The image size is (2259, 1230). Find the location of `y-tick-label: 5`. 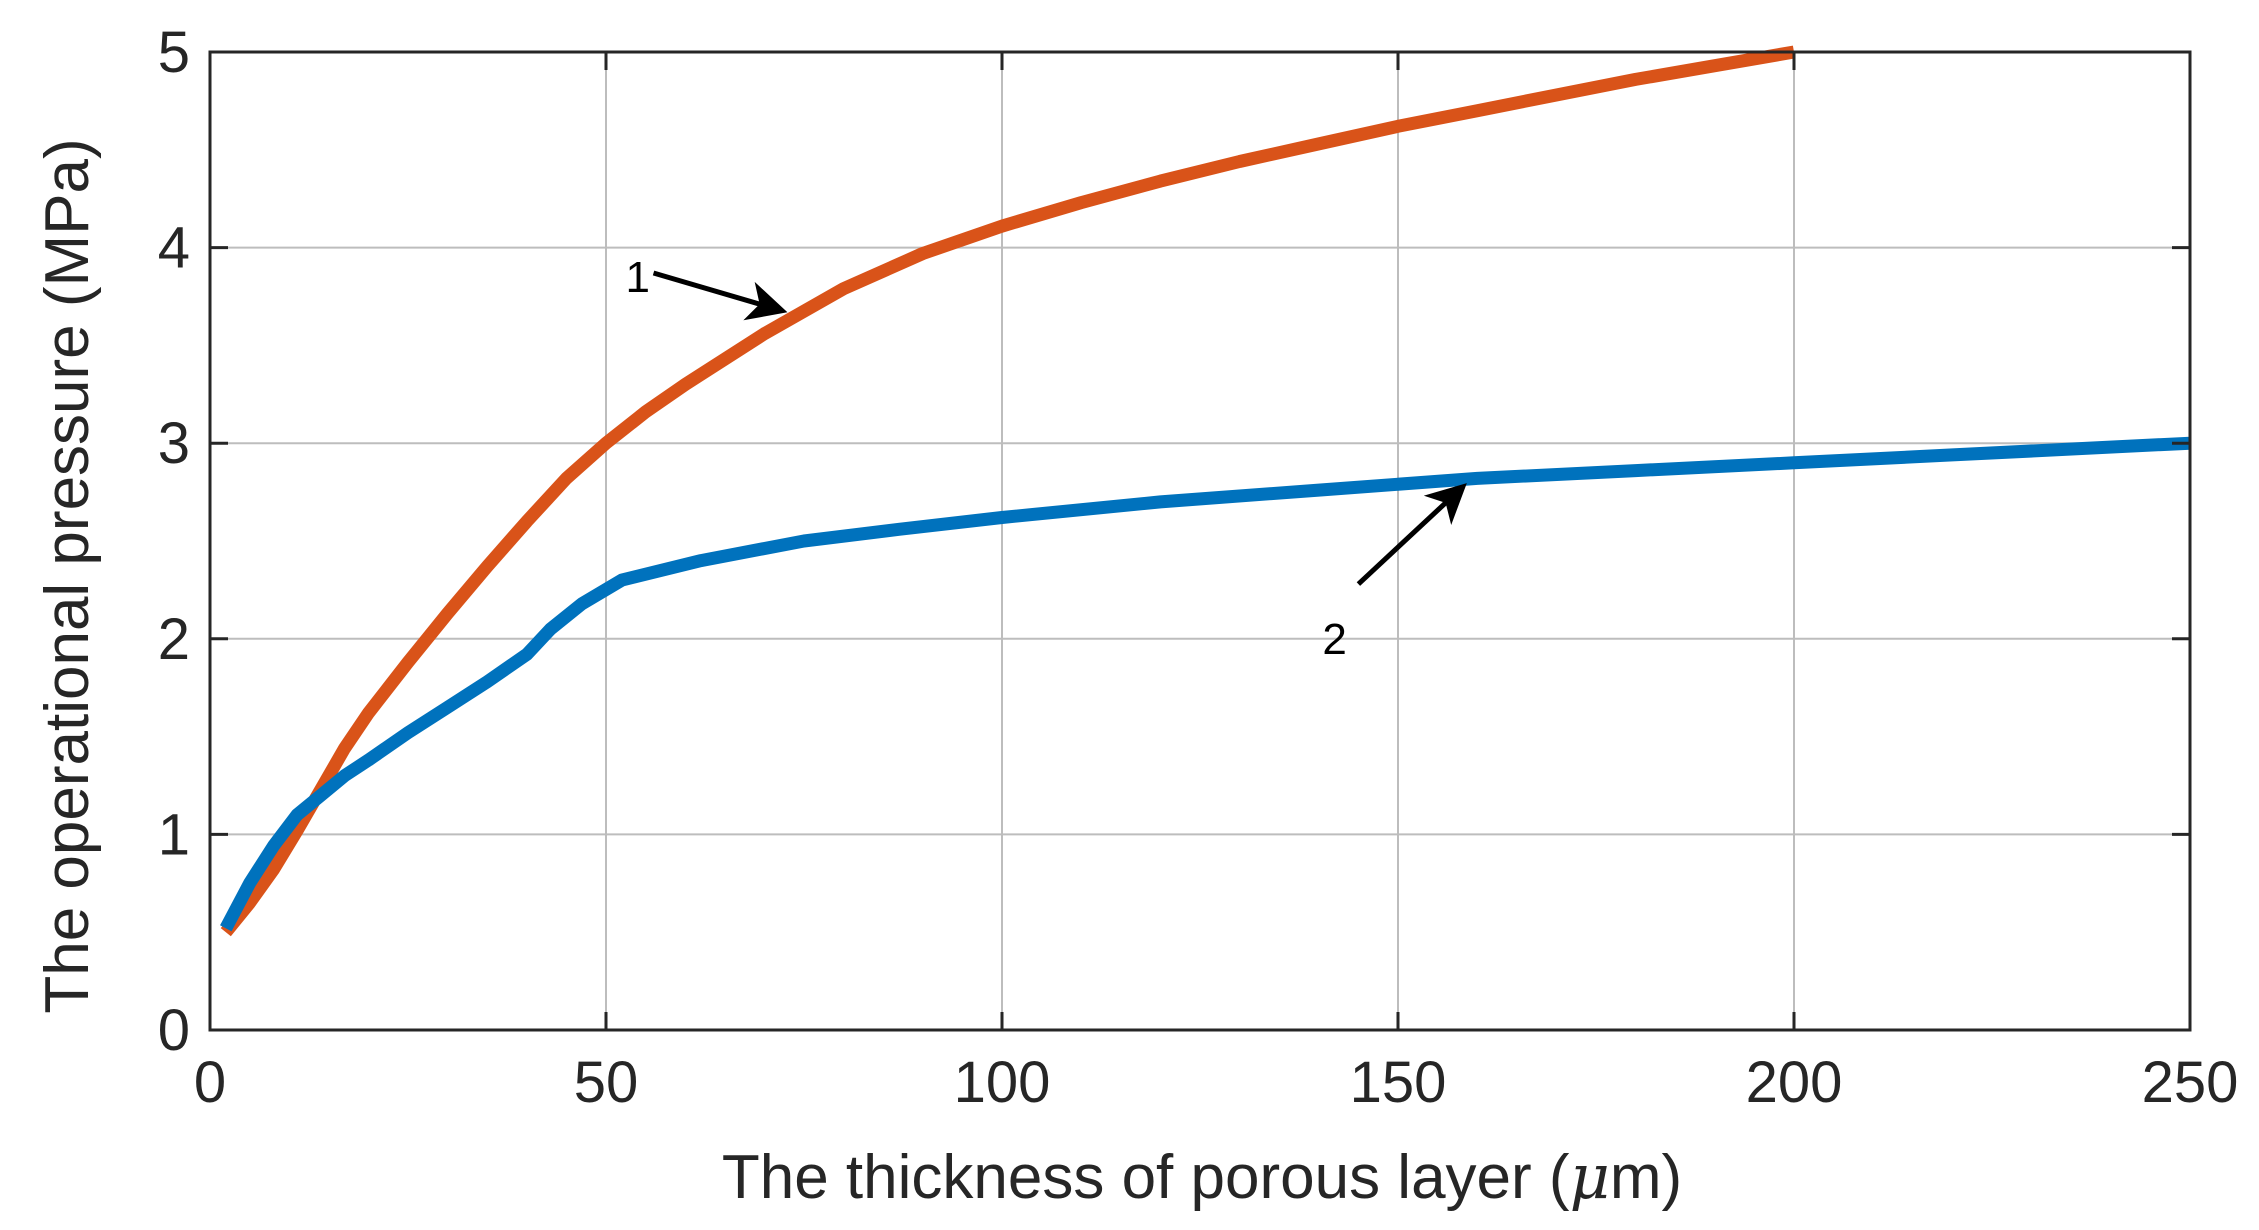

y-tick-label: 5 is located at coordinates (174, 52).